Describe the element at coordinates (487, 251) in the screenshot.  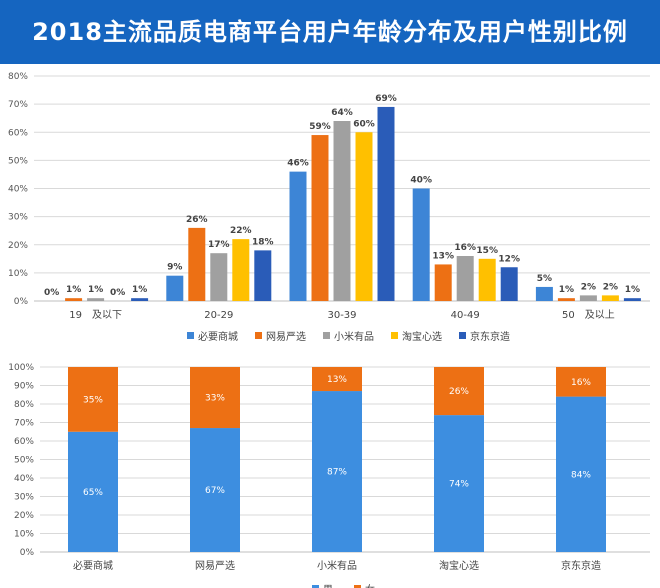
I see `data-label: 15%` at that location.